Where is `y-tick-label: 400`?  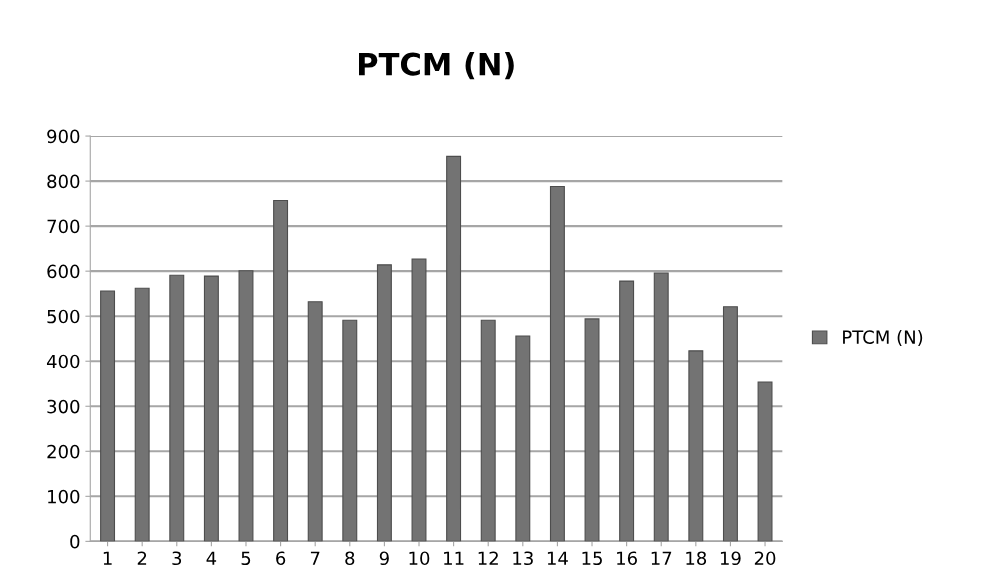
y-tick-label: 400 is located at coordinates (63, 361).